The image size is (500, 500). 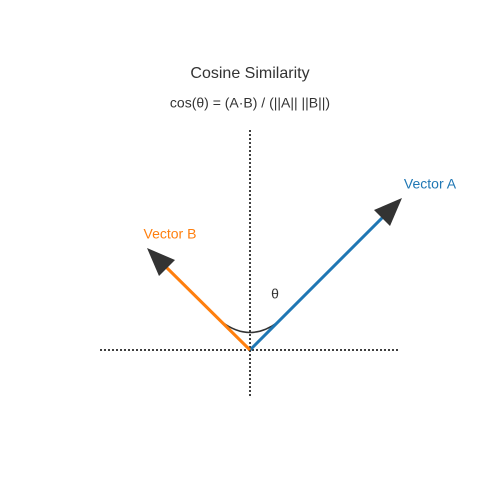 What do you see at coordinates (318, 282) in the screenshot?
I see `vector-a` at bounding box center [318, 282].